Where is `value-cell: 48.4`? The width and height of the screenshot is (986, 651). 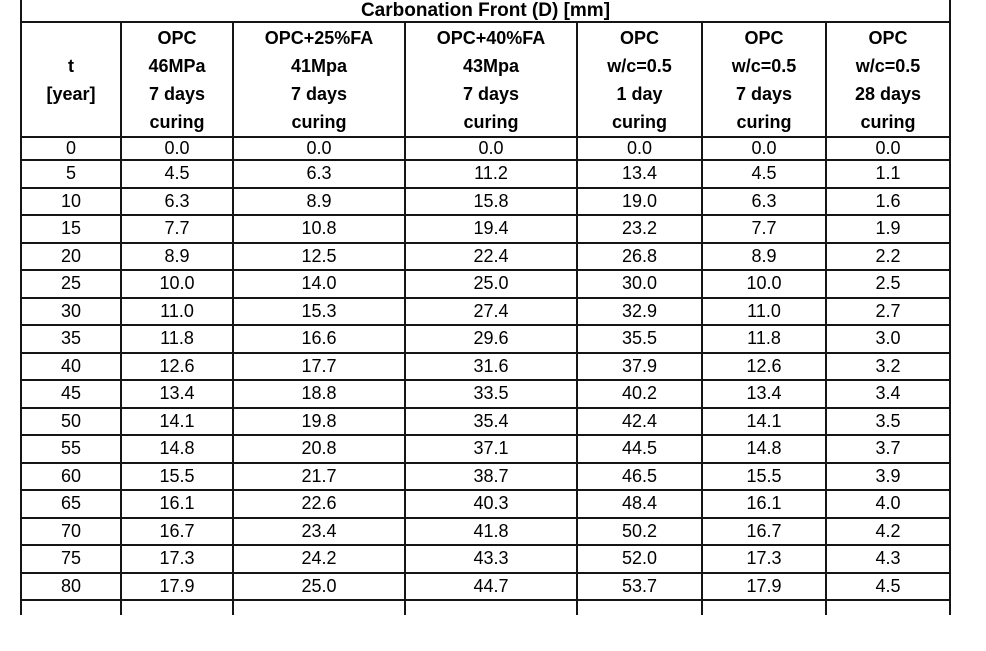
value-cell: 48.4 is located at coordinates (639, 504).